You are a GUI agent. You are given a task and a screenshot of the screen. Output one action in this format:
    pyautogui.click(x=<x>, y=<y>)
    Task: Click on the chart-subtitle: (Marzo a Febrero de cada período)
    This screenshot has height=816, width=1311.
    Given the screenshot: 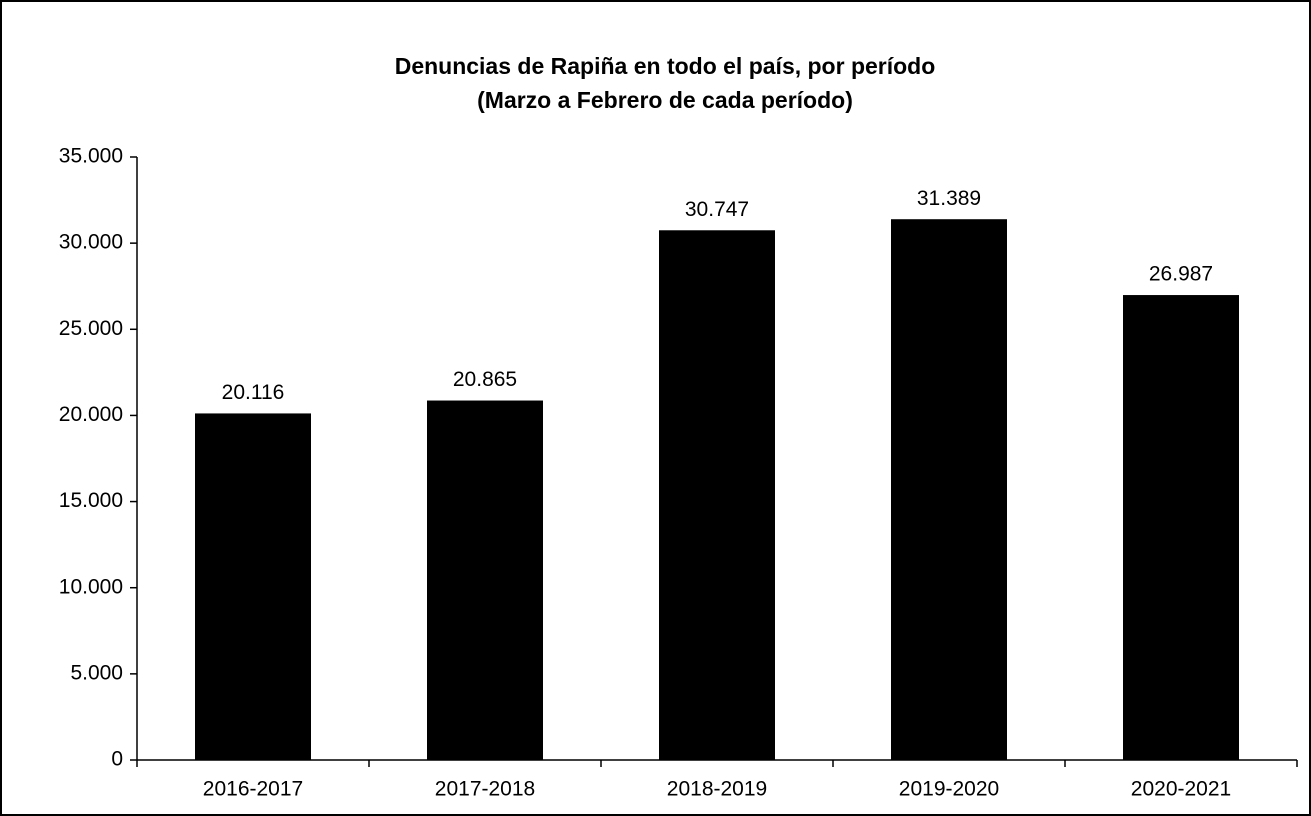 What is the action you would take?
    pyautogui.click(x=665, y=100)
    